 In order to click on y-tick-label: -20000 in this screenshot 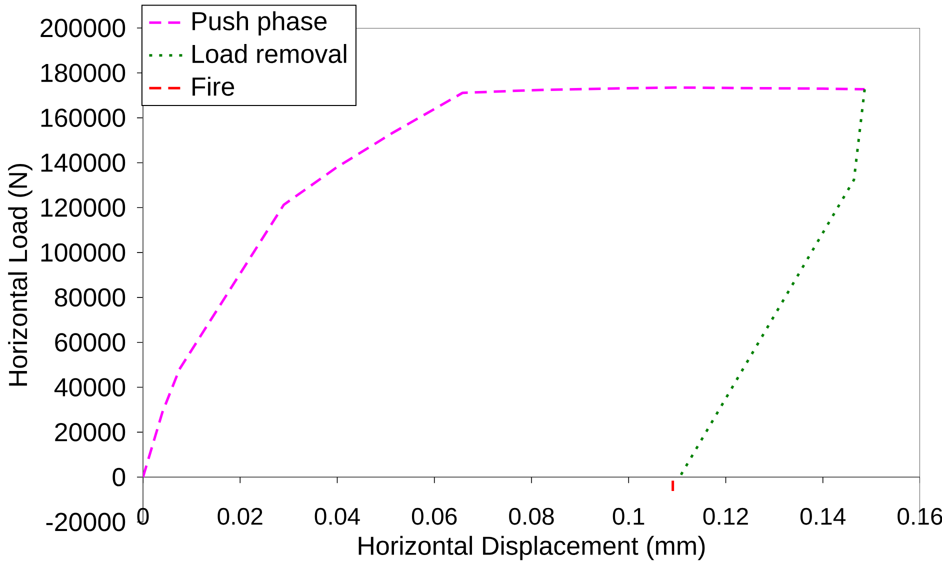, I will do `click(86, 522)`.